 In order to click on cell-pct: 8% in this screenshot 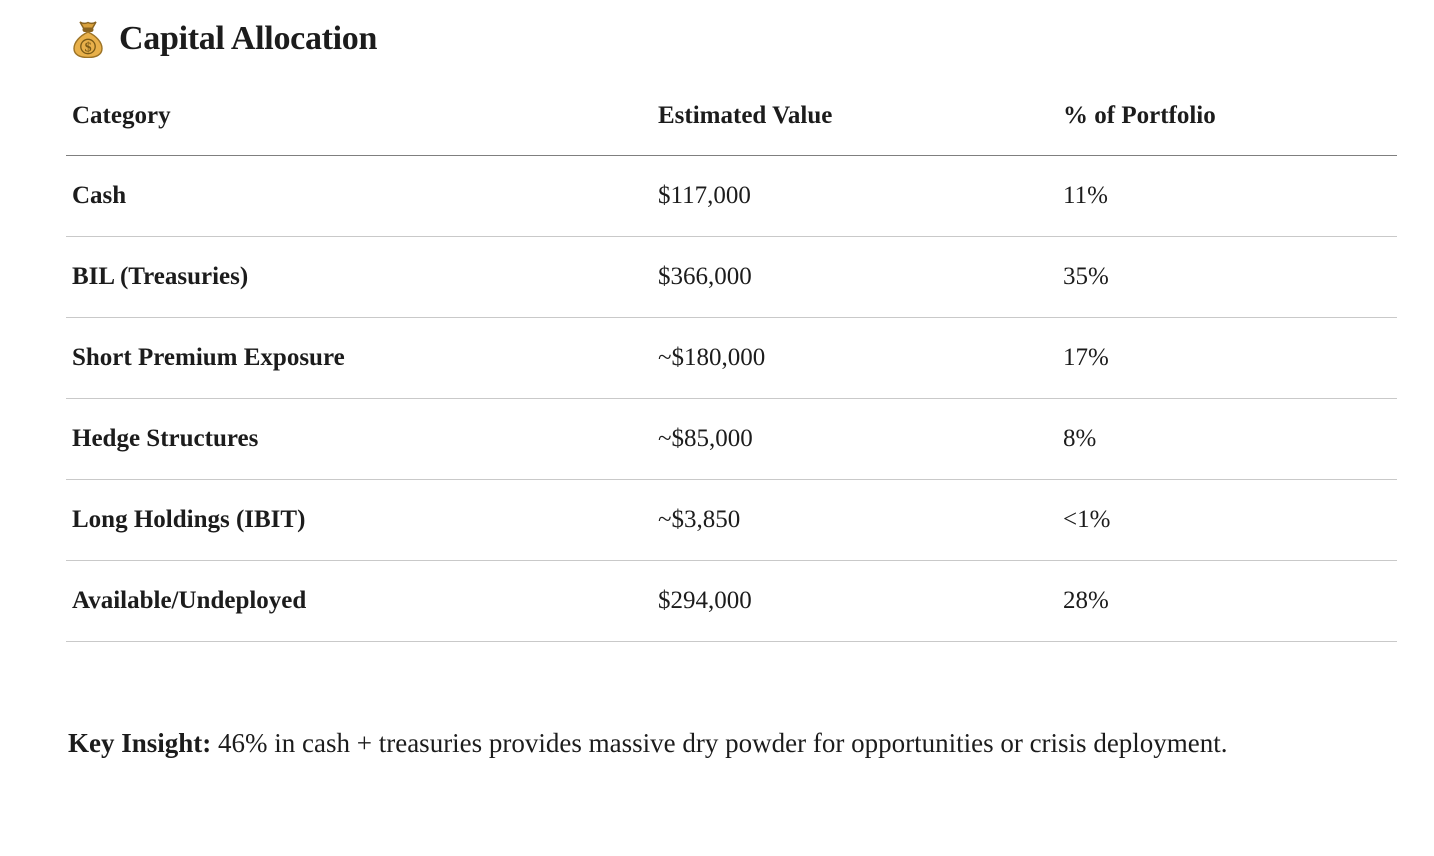, I will do `click(1227, 439)`.